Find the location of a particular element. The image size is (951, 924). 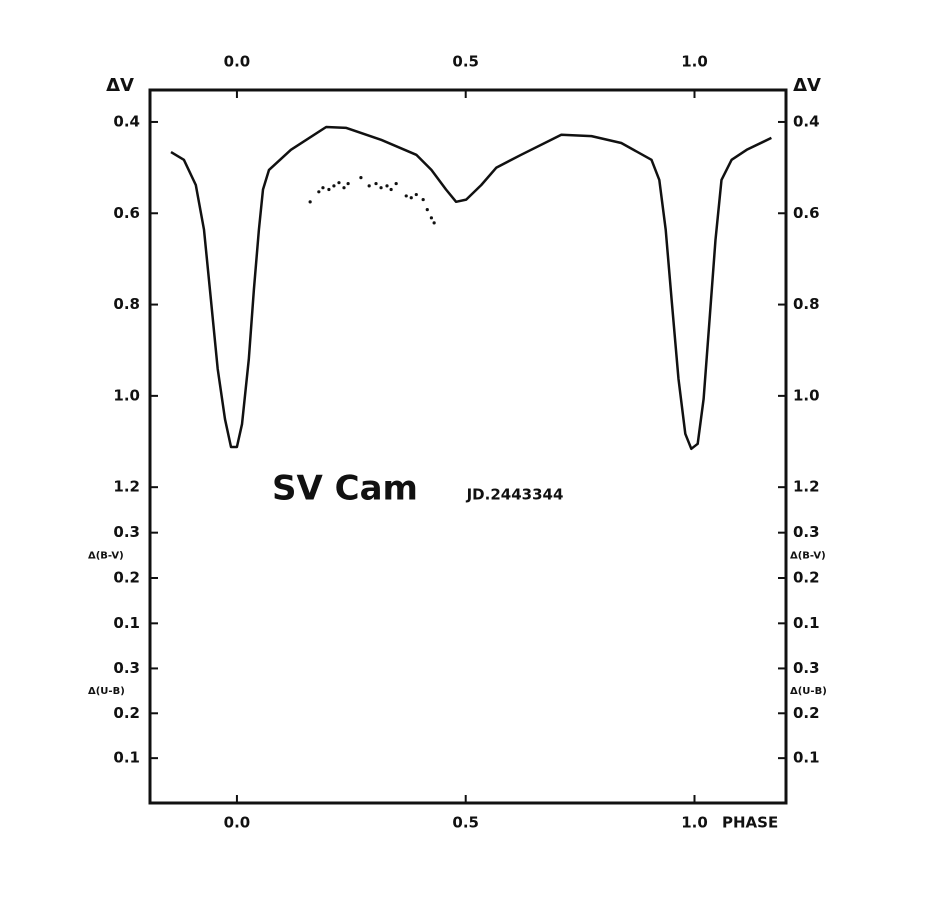

chart-subtitle: JD.2443344 is located at coordinates (515, 495).